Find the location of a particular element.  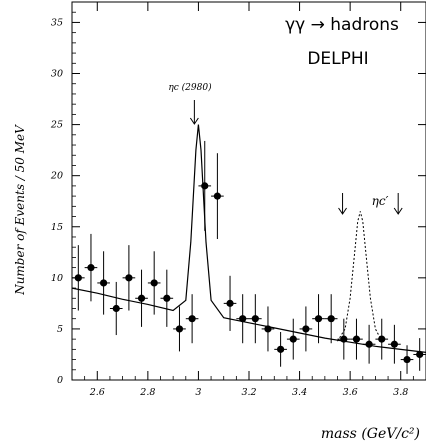

y-tick-label: 20 is located at coordinates (56, 176).